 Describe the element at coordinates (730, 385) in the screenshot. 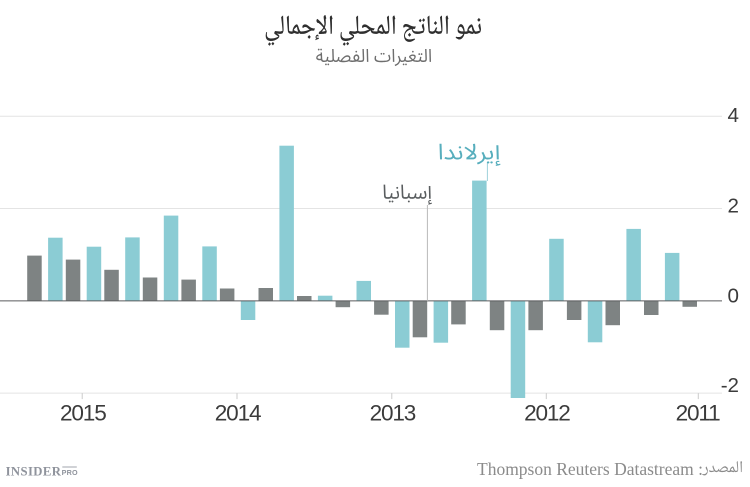

I see `svg-text: -2` at that location.